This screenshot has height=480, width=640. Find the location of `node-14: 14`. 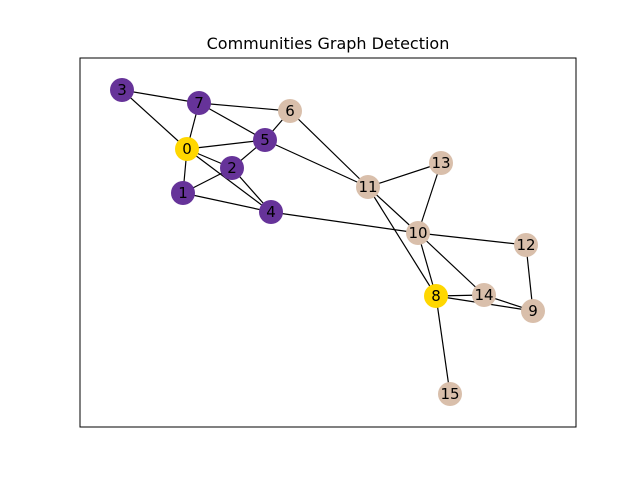

node-14: 14 is located at coordinates (484, 295).